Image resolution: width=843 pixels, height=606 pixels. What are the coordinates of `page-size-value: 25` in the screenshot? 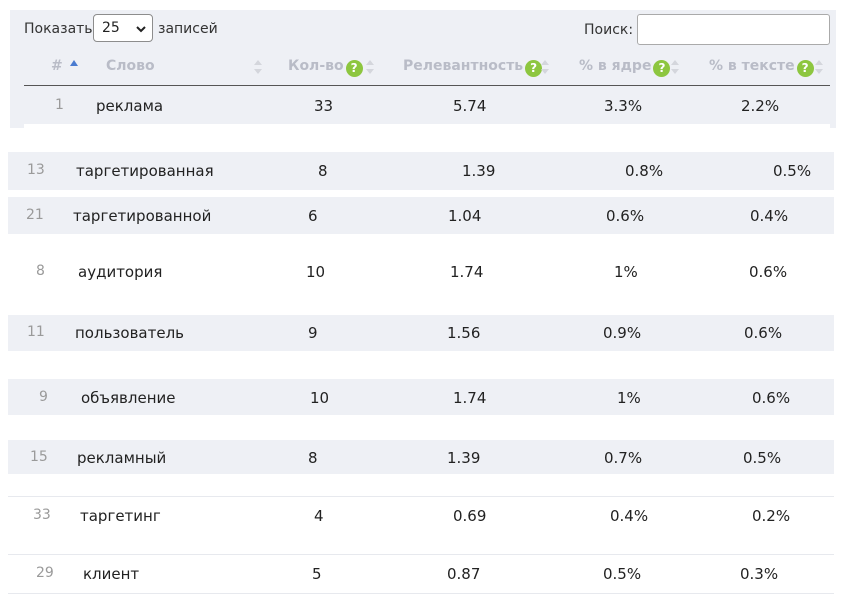 It's located at (111, 28).